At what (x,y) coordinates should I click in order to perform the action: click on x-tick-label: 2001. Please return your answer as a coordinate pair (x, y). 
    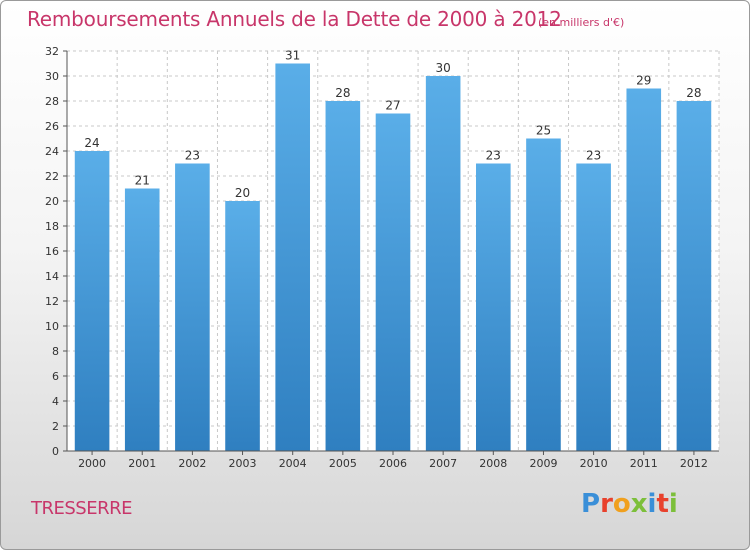
    Looking at the image, I should click on (142, 463).